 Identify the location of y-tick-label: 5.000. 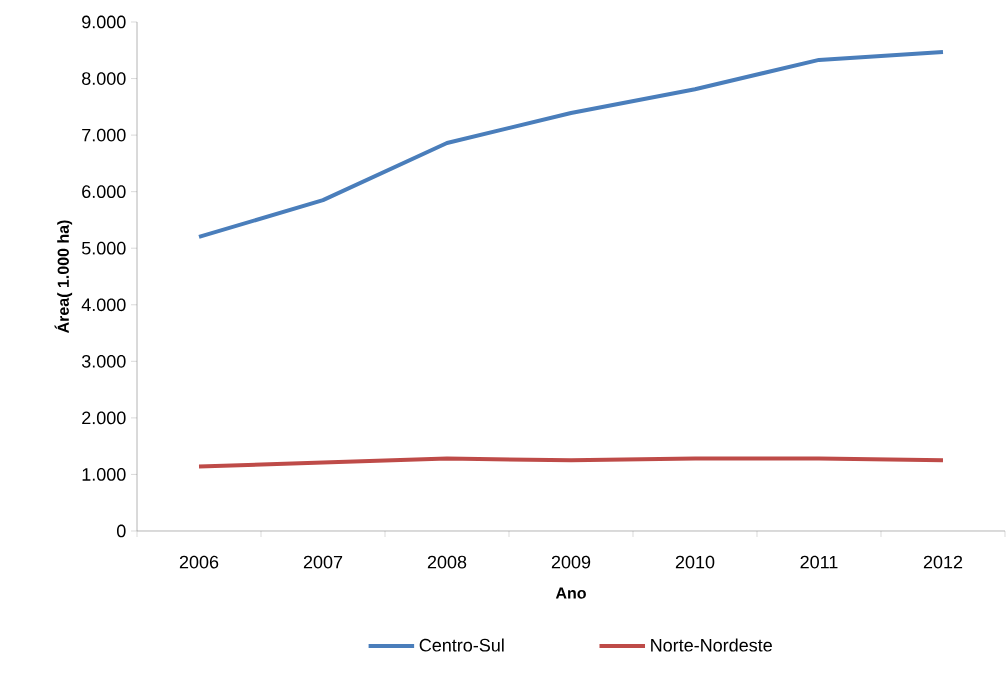
(103, 248).